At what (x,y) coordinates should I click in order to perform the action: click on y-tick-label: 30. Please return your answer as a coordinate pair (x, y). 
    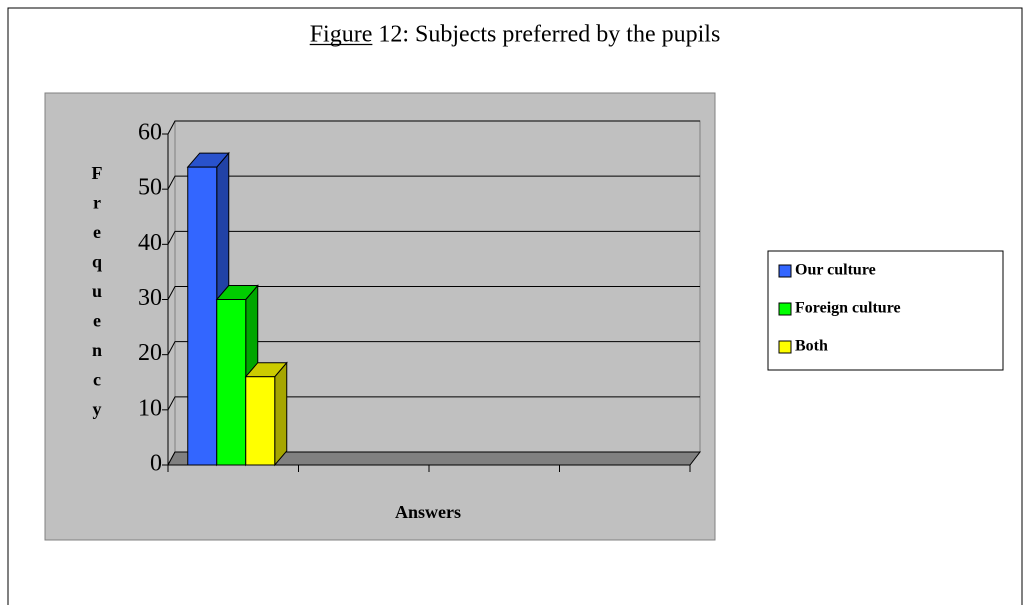
    Looking at the image, I should click on (150, 298).